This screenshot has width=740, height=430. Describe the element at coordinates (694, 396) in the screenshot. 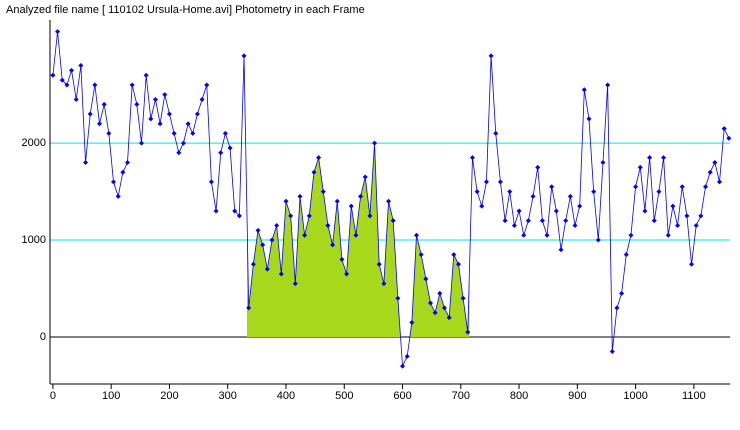

I see `x-tick-label: 1100` at that location.